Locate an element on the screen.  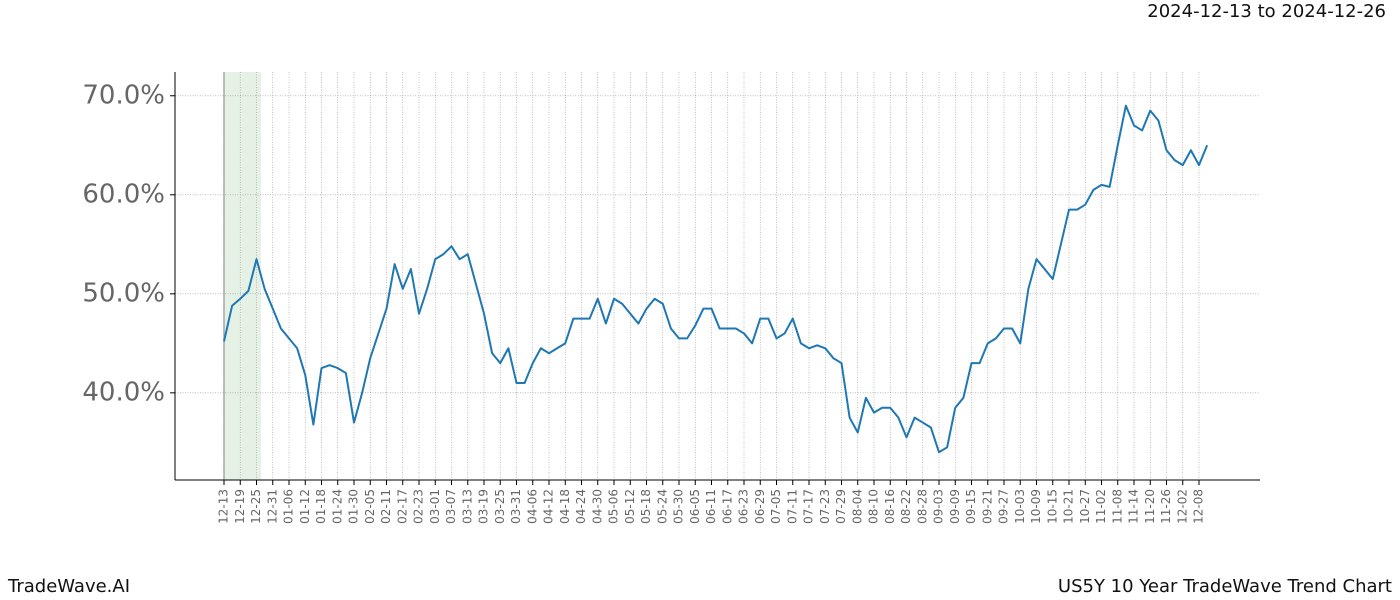
x-tick-label: 01-06 is located at coordinates (289, 506).